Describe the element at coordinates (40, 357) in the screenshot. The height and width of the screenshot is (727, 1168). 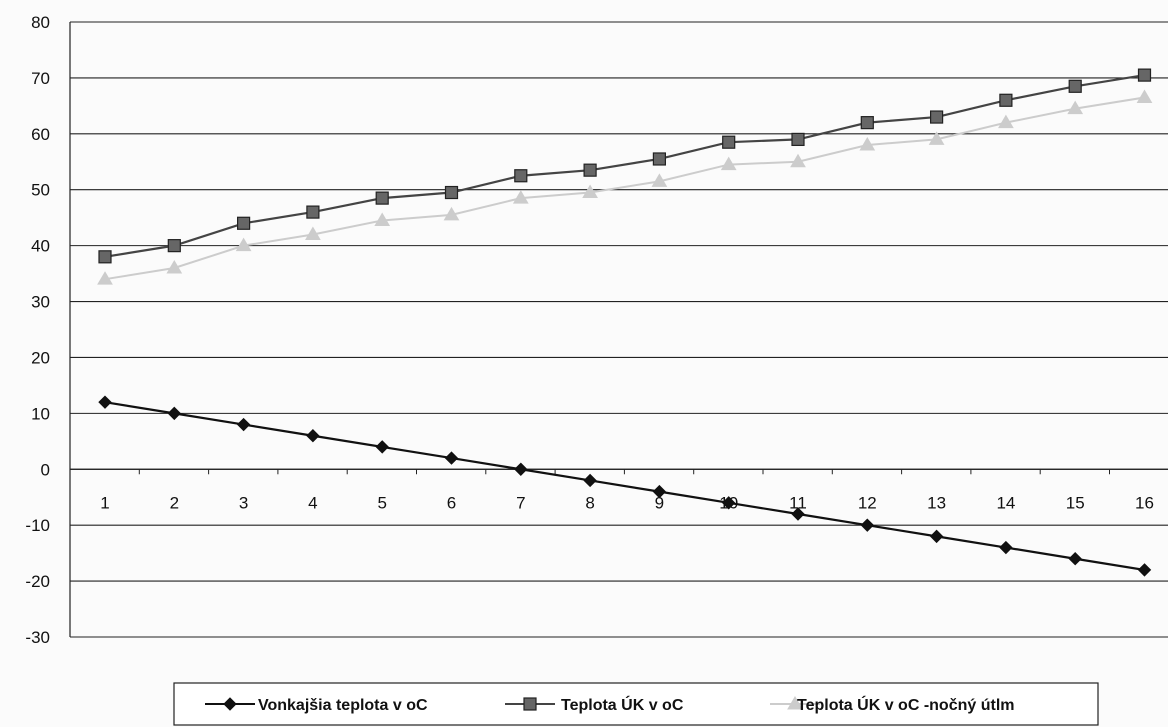
I see `y-tick-label: 20` at that location.